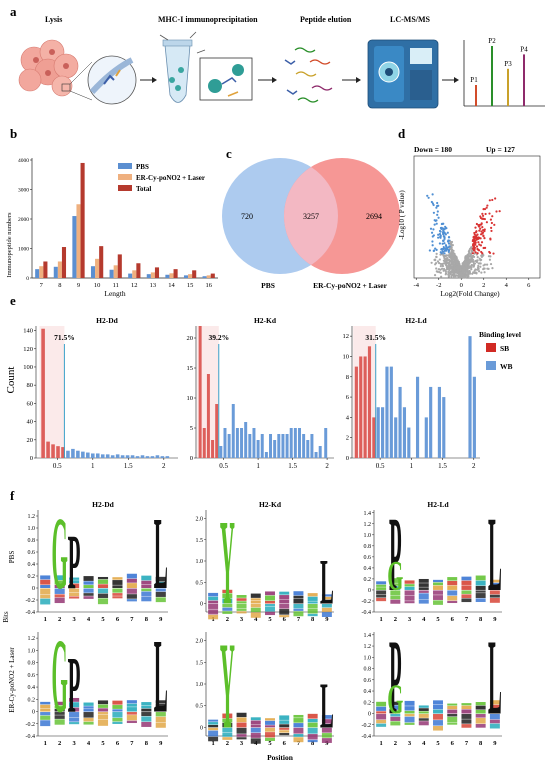 The image size is (550, 766). What do you see at coordinates (175, 273) in the screenshot?
I see `panel-b-bar` at bounding box center [175, 273].